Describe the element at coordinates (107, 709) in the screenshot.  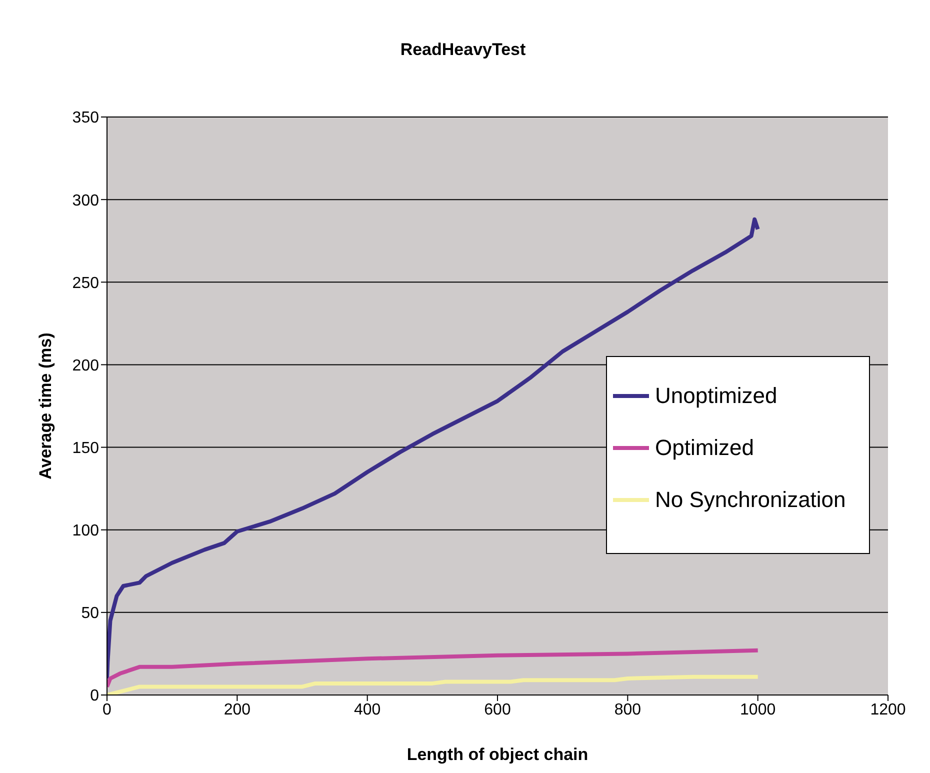
I see `x-tick-label: 0` at that location.